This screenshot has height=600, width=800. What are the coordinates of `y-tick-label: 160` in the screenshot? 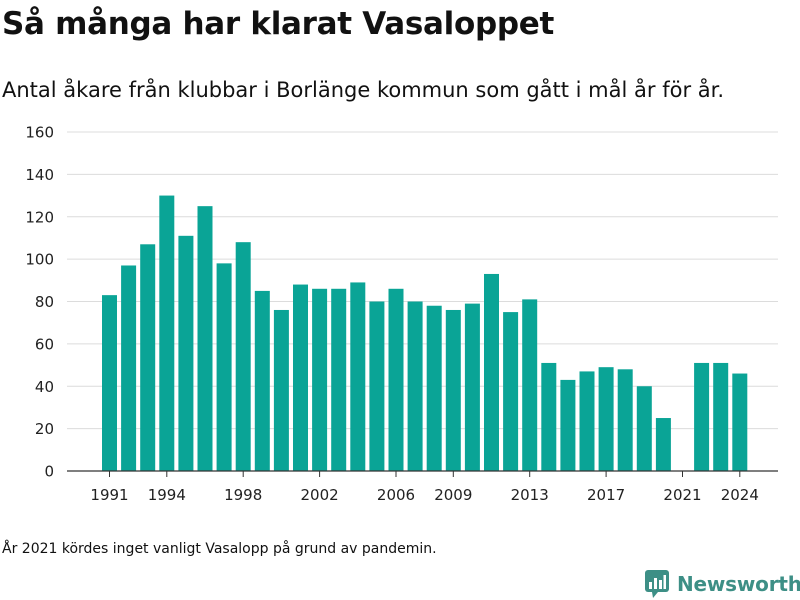 It's located at (39, 133).